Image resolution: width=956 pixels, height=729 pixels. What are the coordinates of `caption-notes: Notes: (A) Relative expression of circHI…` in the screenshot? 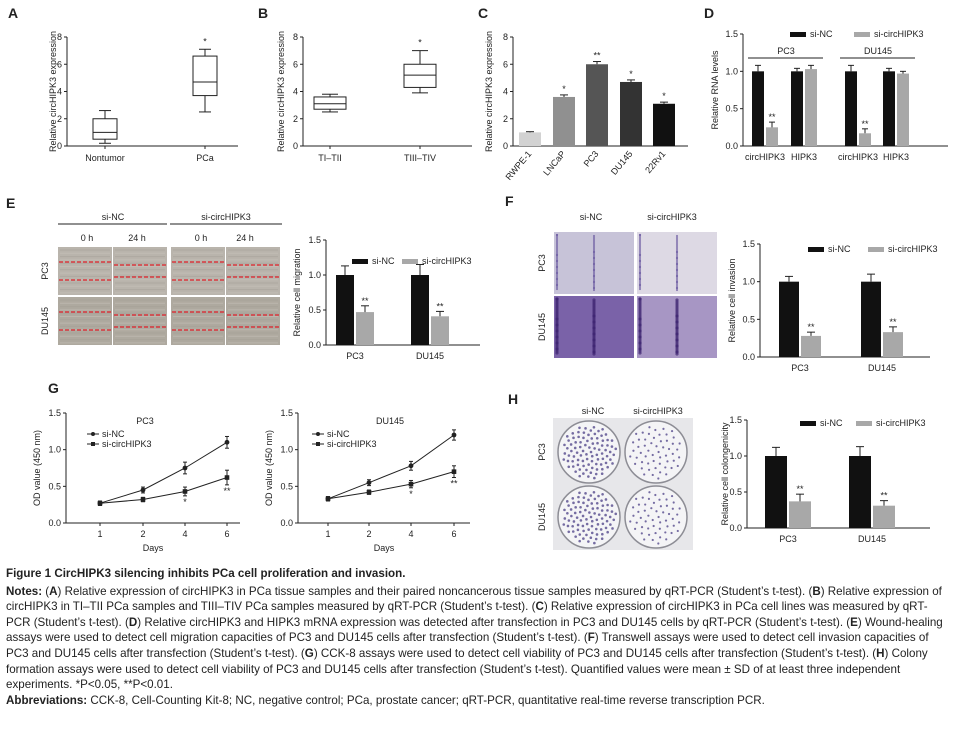 It's located at (479, 638).